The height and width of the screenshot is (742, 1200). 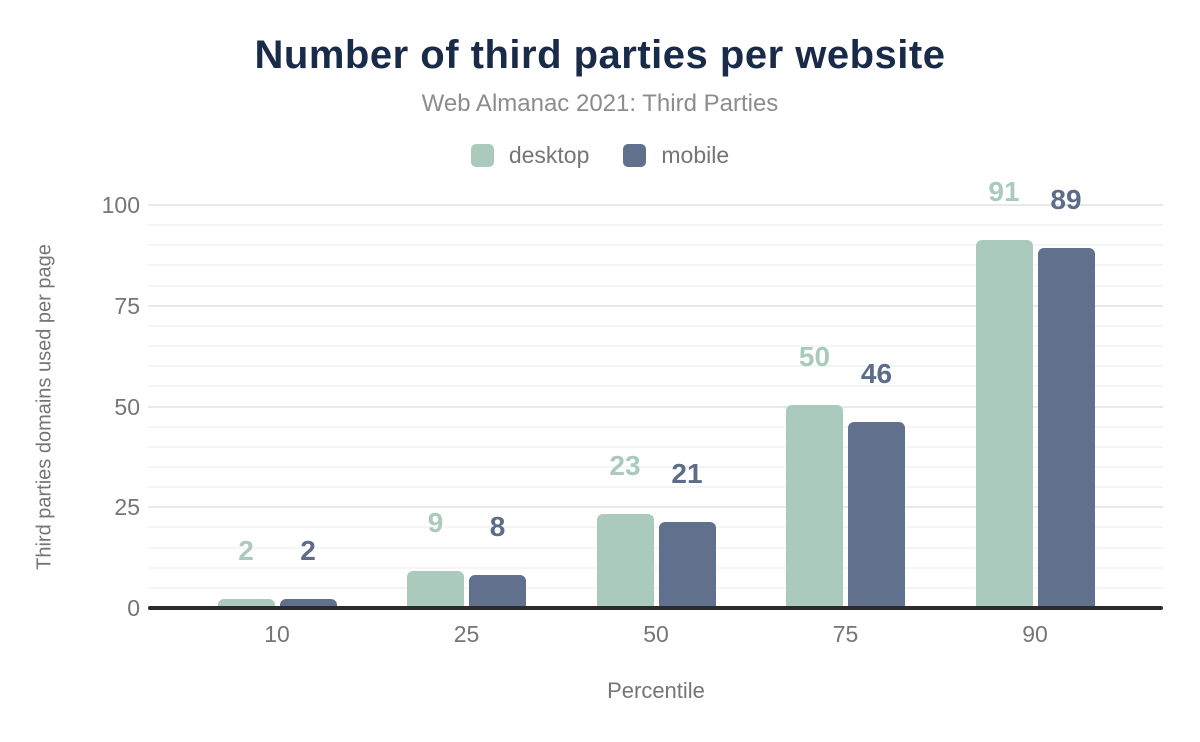 What do you see at coordinates (635, 155) in the screenshot?
I see `legend-swatch-mobile` at bounding box center [635, 155].